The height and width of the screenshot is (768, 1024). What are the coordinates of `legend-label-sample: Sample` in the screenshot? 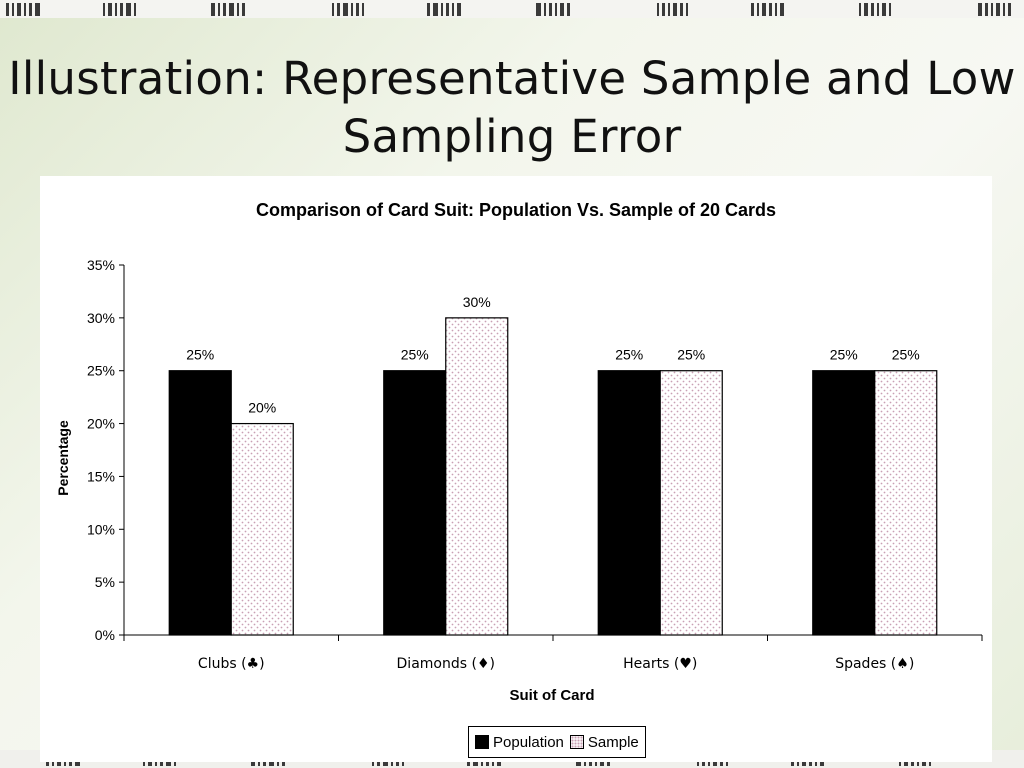 It's located at (613, 742).